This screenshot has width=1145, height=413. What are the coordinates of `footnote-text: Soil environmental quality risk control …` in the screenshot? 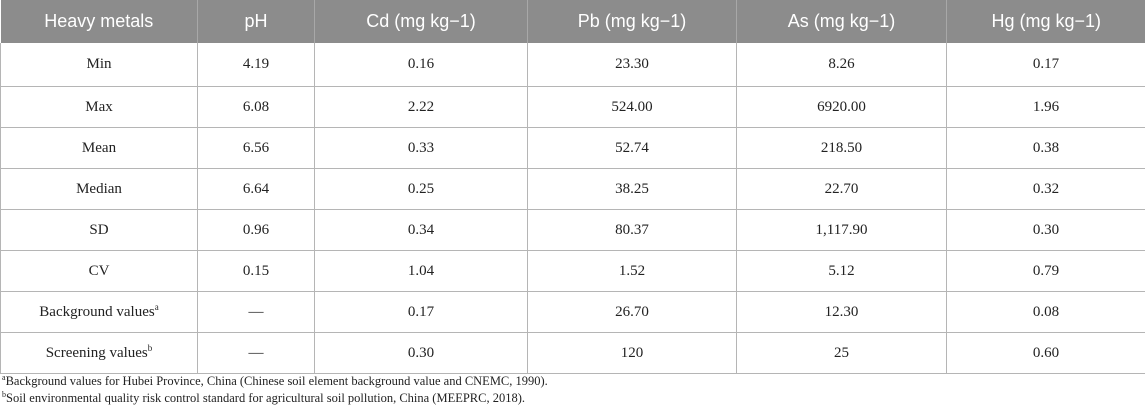 It's located at (266, 398).